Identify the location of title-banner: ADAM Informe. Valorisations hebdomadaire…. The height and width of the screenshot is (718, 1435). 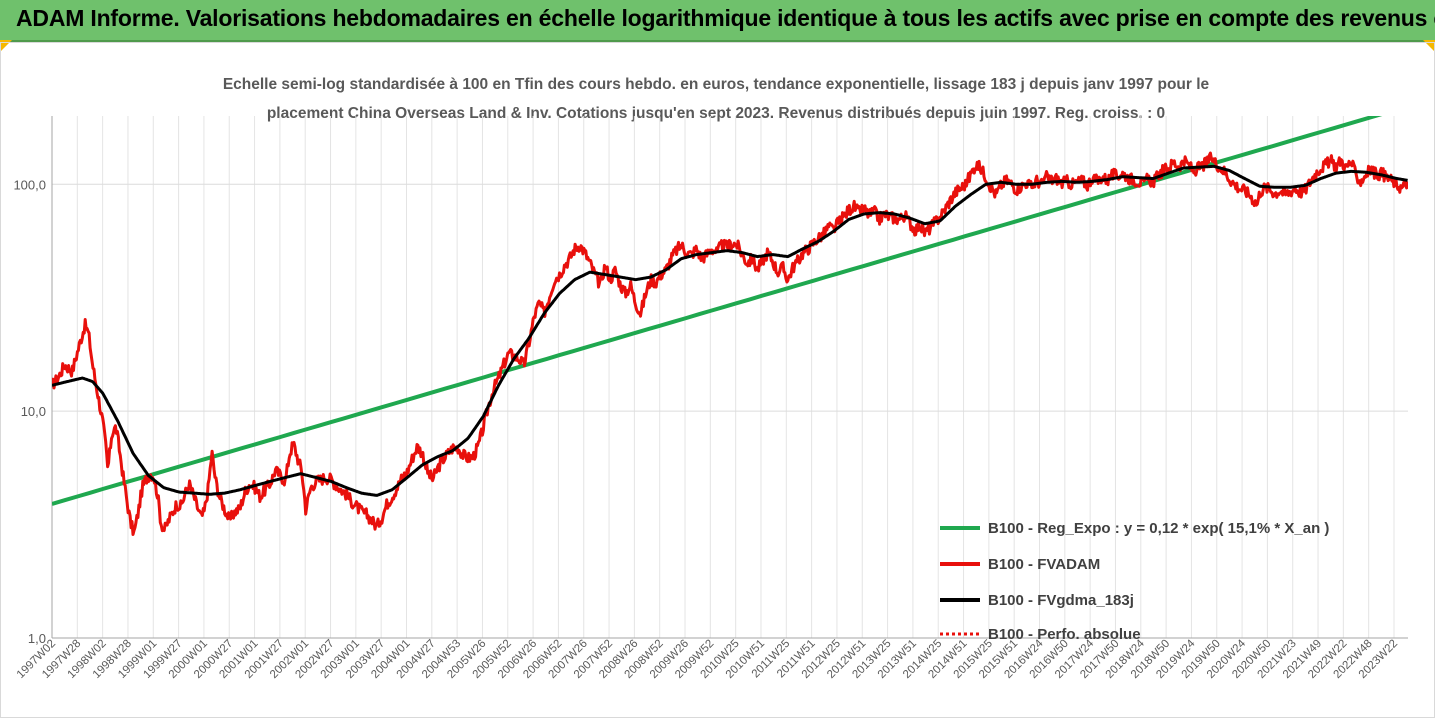
(717, 21).